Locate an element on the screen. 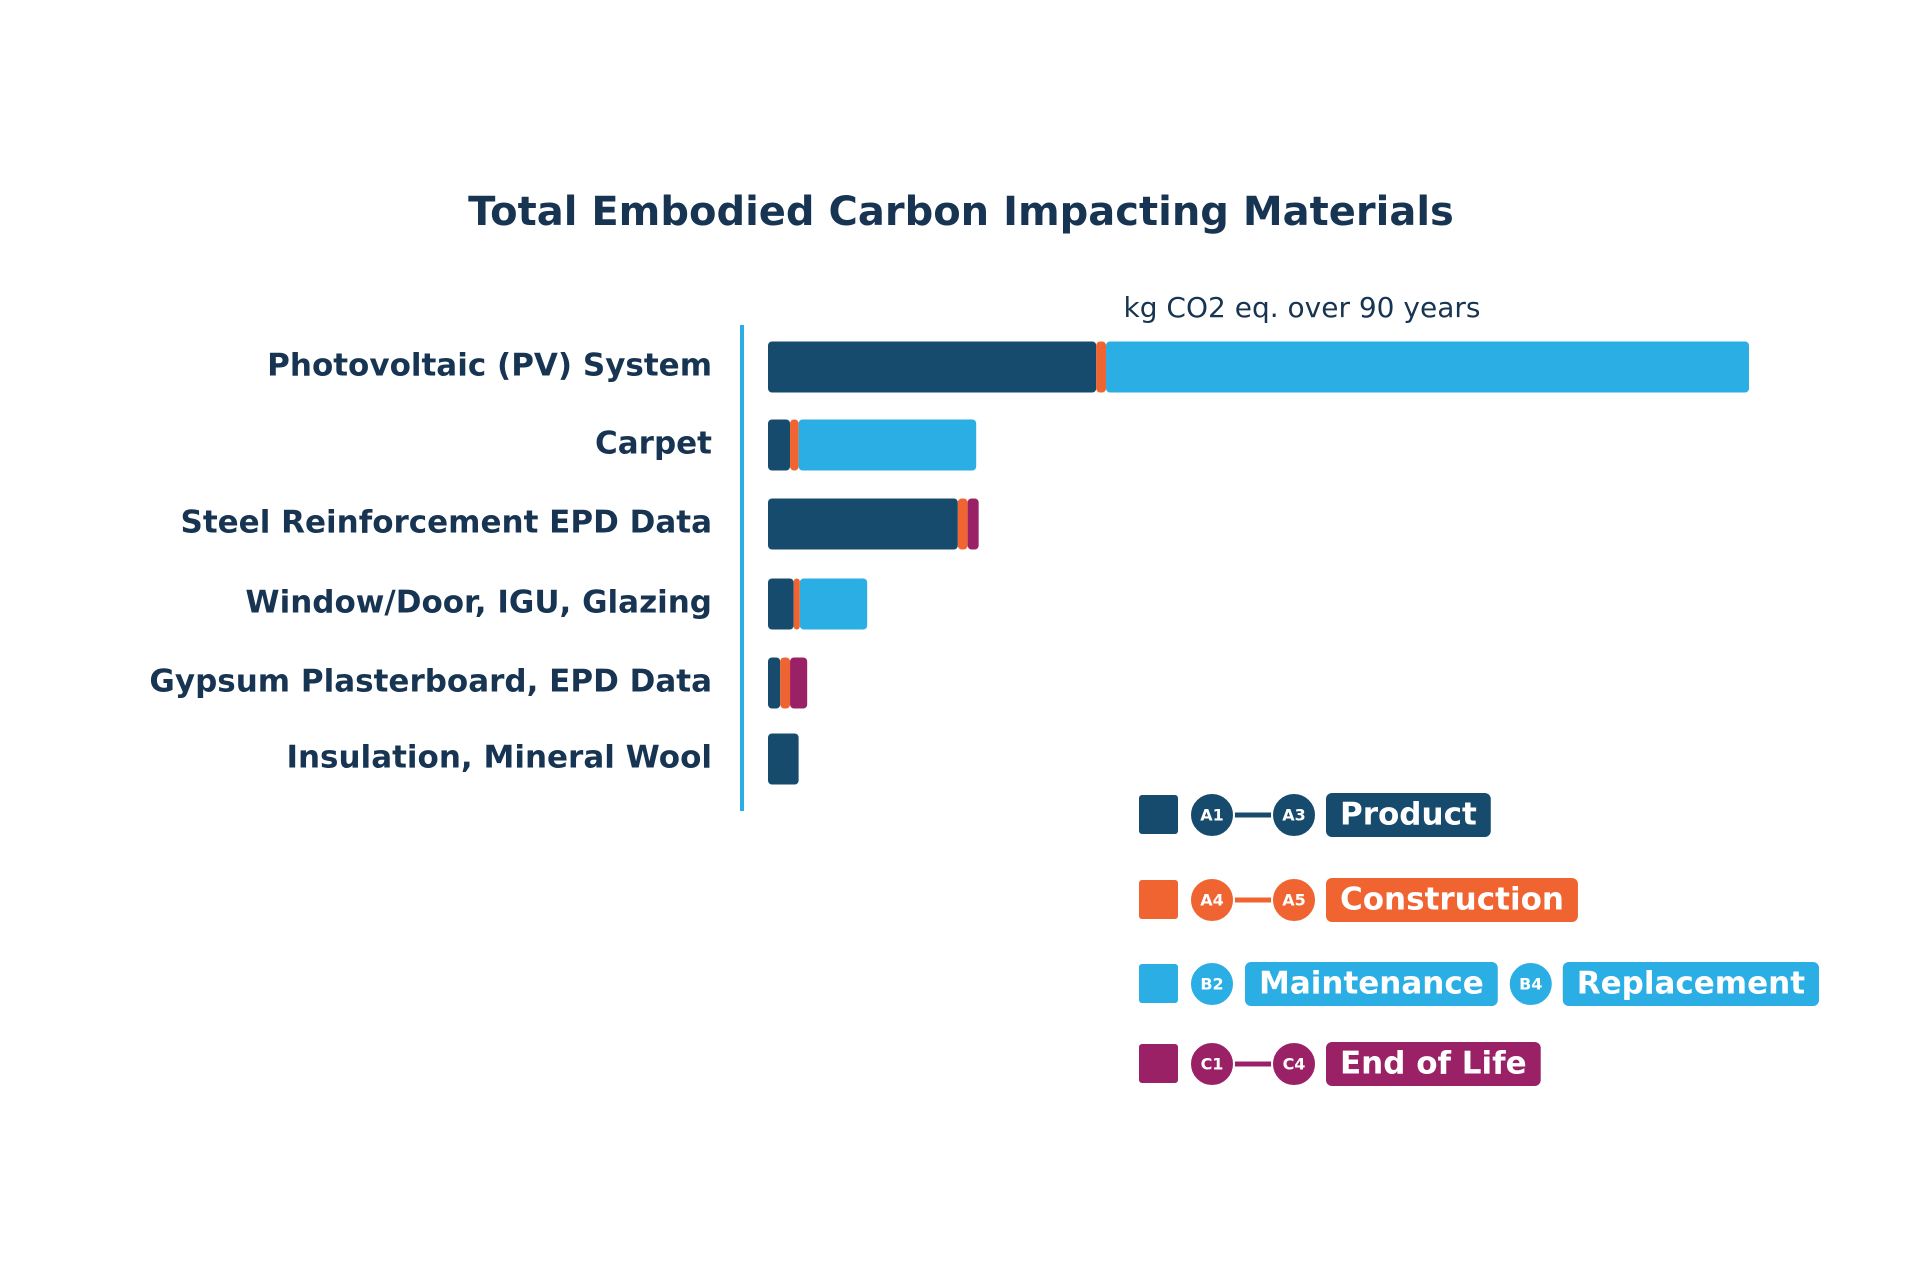 This screenshot has height=1280, width=1920. legend-code: A3 is located at coordinates (1294, 815).